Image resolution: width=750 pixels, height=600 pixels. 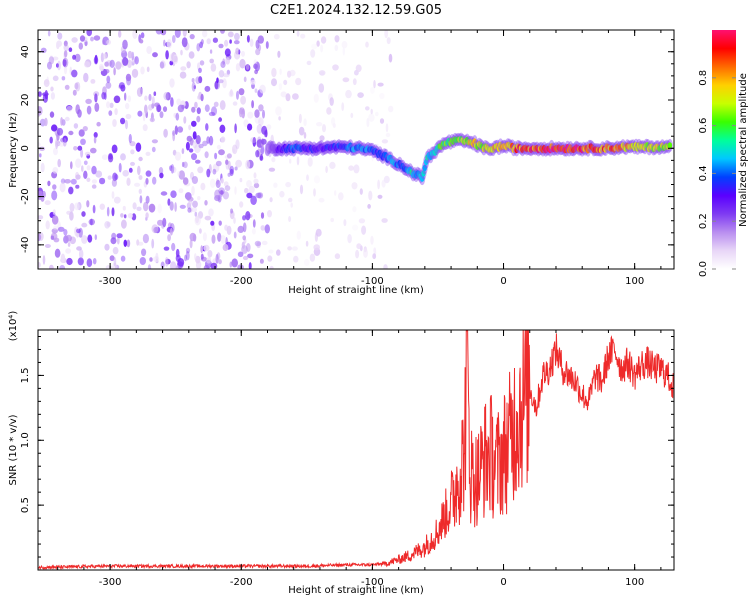 I want to click on y-tick-label: 1.5, so click(x=25, y=375).